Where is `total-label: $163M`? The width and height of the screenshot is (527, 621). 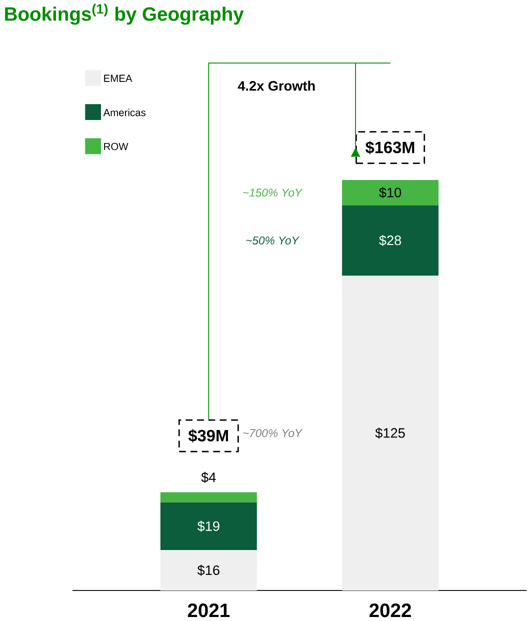 total-label: $163M is located at coordinates (390, 147).